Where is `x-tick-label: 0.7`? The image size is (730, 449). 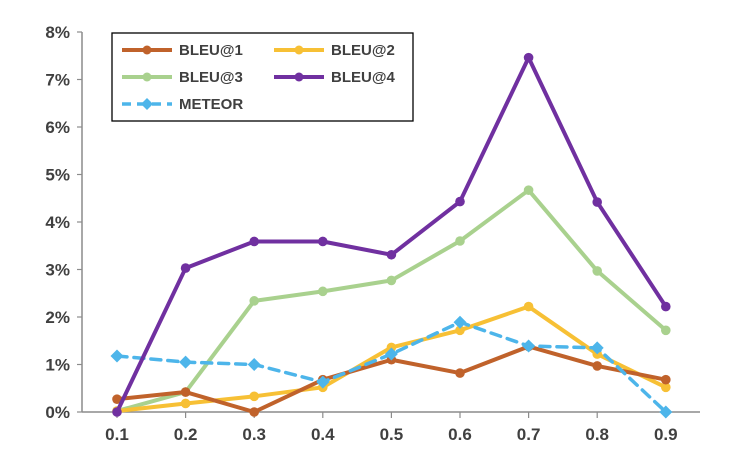 x-tick-label: 0.7 is located at coordinates (529, 434).